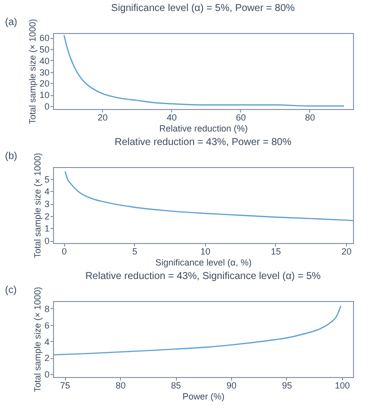 The image size is (371, 419). What do you see at coordinates (203, 276) in the screenshot?
I see `chart-title: Relative reduction = 43%, Significance level (α) = 5%` at bounding box center [203, 276].